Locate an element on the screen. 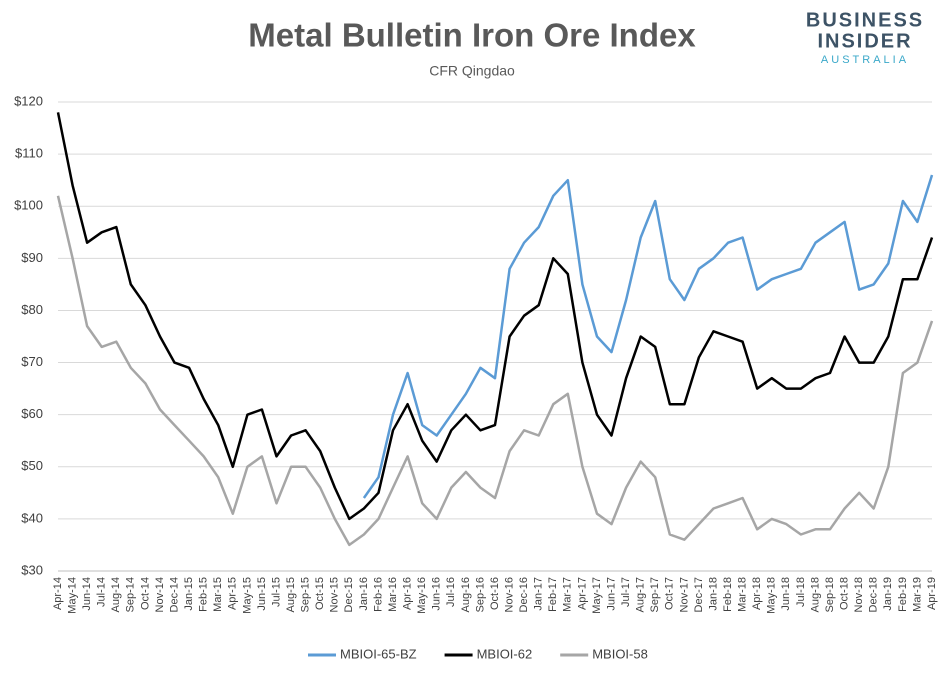 This screenshot has width=942, height=676. x-tick-label: Feb-18 is located at coordinates (728, 594).